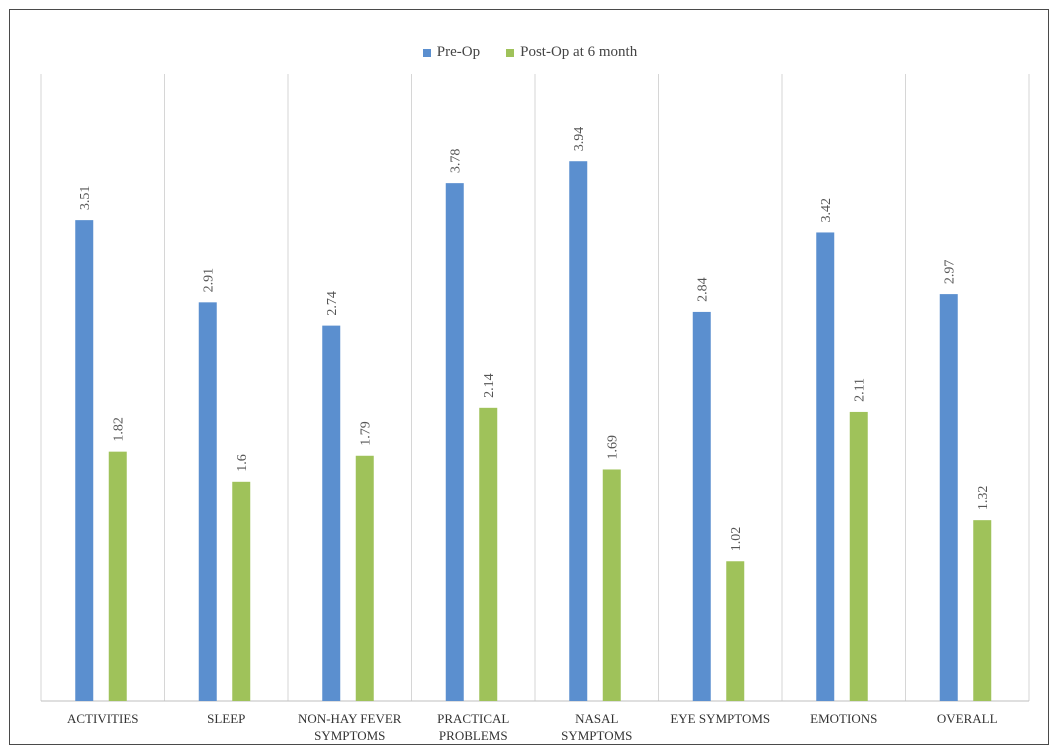 The image size is (1060, 748). I want to click on legend-item-pre-op: Pre-Op, so click(451, 52).